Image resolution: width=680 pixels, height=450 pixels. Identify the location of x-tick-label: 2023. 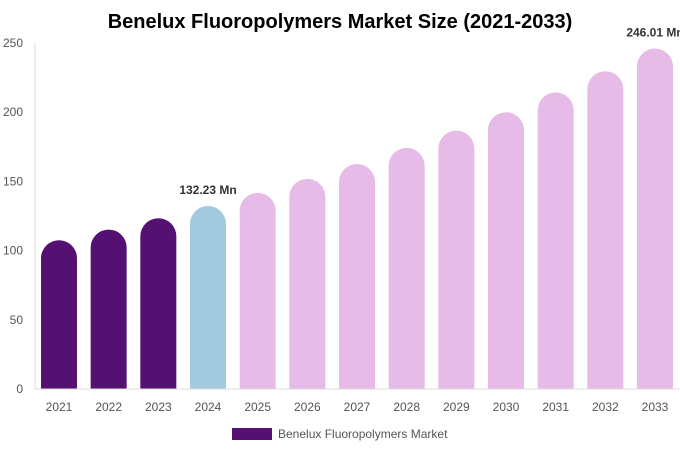
(158, 407).